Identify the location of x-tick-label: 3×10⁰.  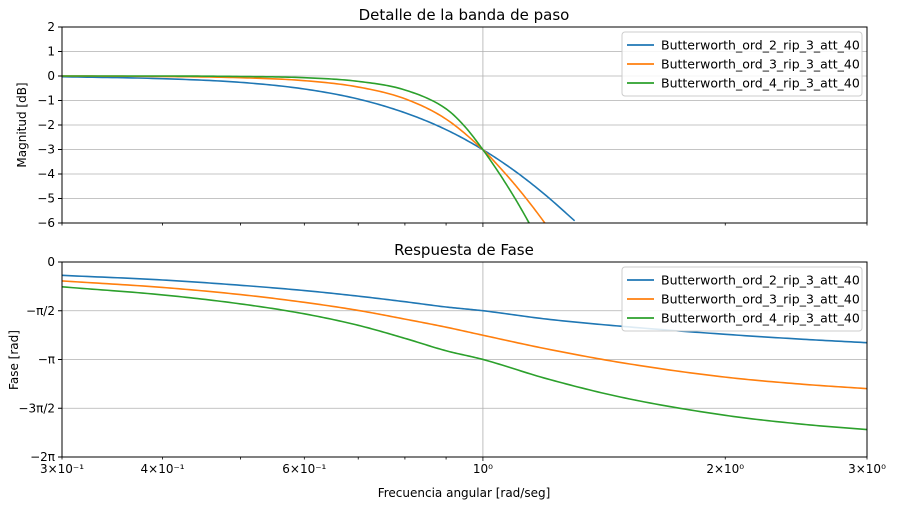
(867, 469).